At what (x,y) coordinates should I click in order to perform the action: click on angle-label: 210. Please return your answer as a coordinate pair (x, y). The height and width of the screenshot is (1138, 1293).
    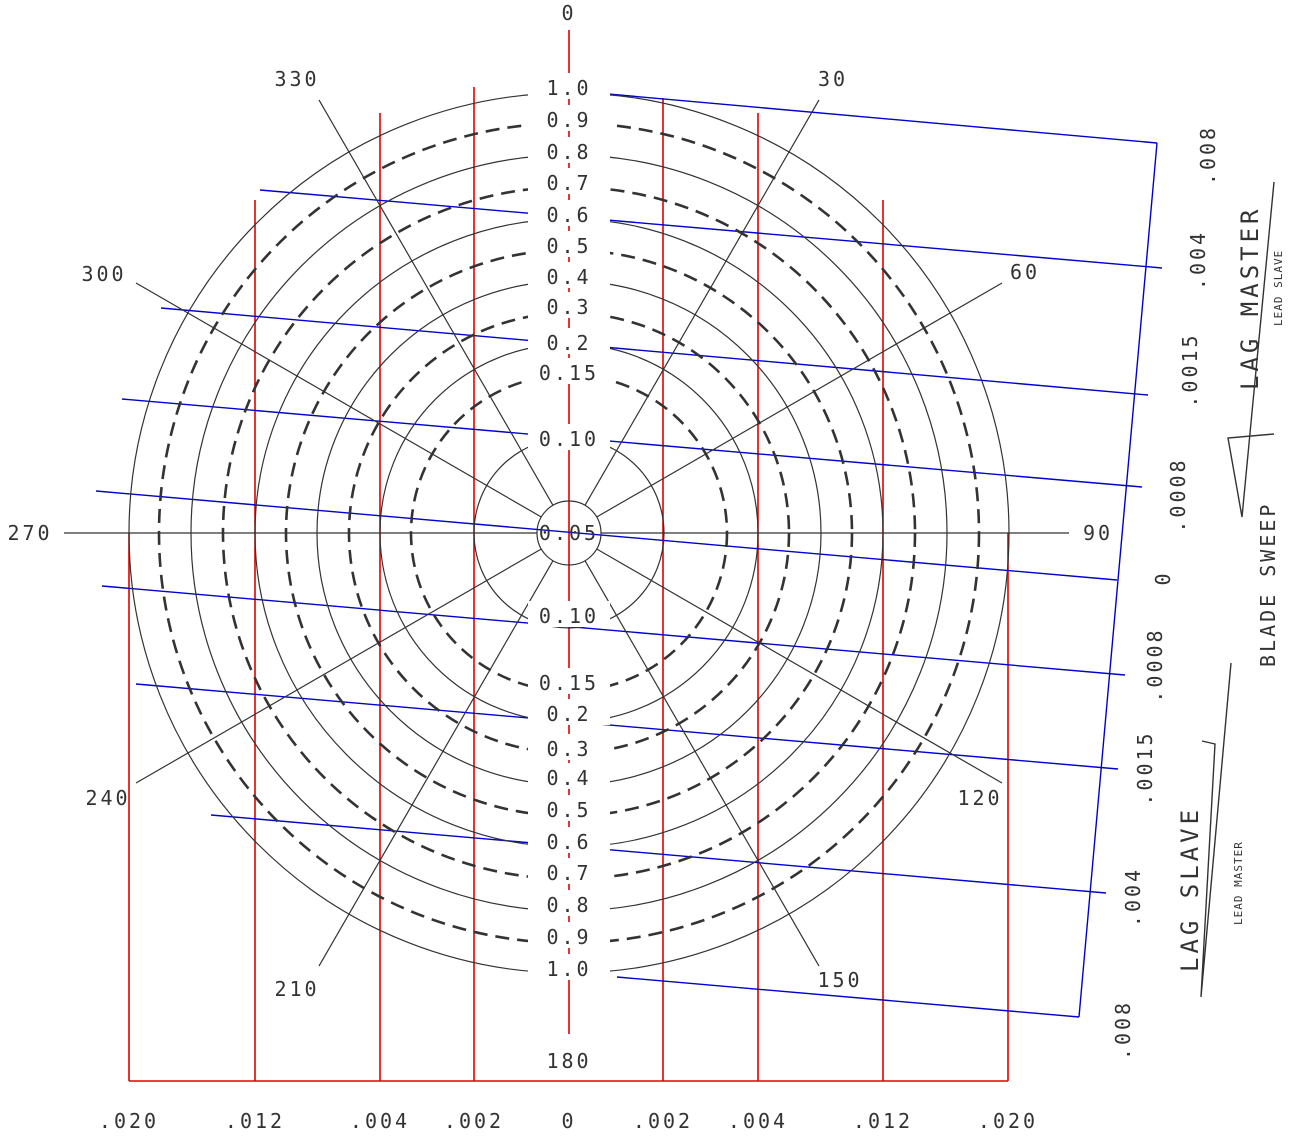
    Looking at the image, I should click on (296, 989).